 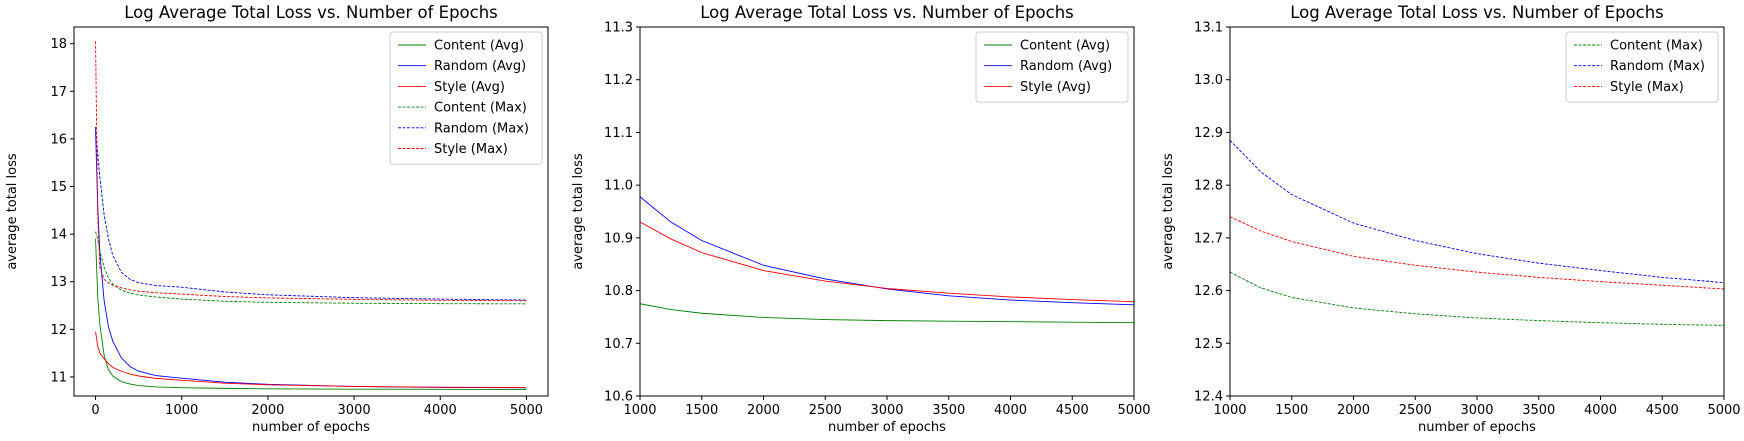 I want to click on y-tick-label: 11, so click(x=58, y=377).